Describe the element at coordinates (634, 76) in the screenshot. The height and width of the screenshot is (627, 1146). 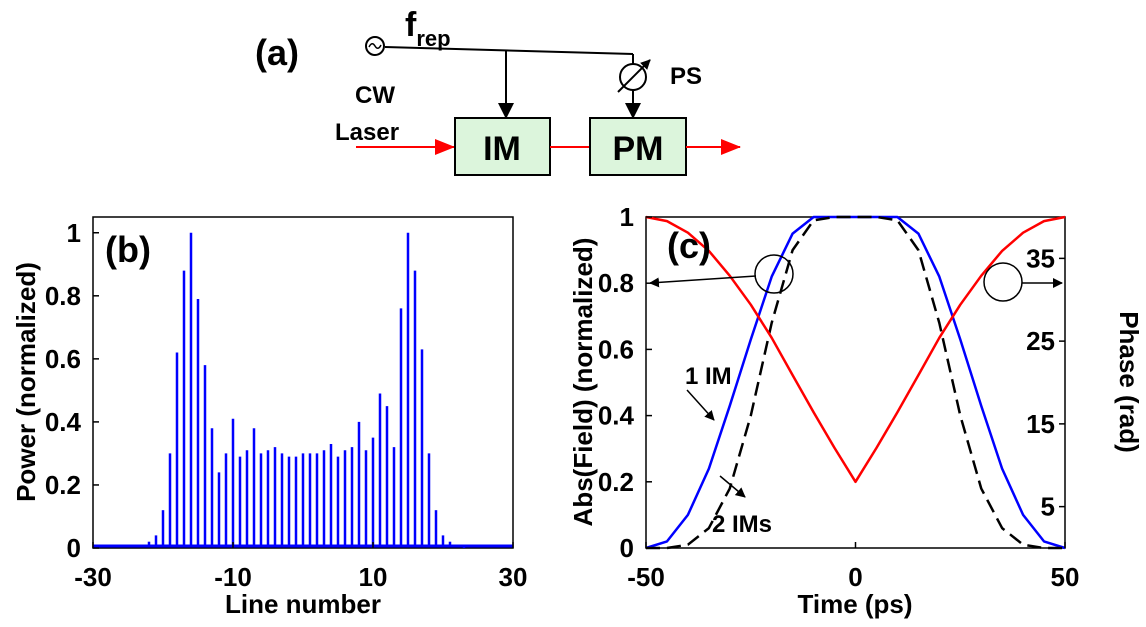
I see `phase-shifter-icon` at that location.